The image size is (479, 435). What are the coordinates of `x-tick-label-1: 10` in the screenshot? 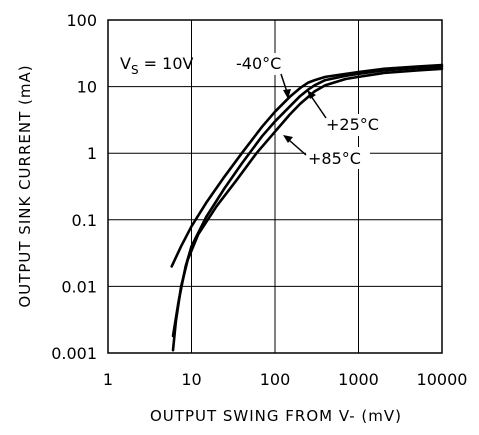 It's located at (191, 379).